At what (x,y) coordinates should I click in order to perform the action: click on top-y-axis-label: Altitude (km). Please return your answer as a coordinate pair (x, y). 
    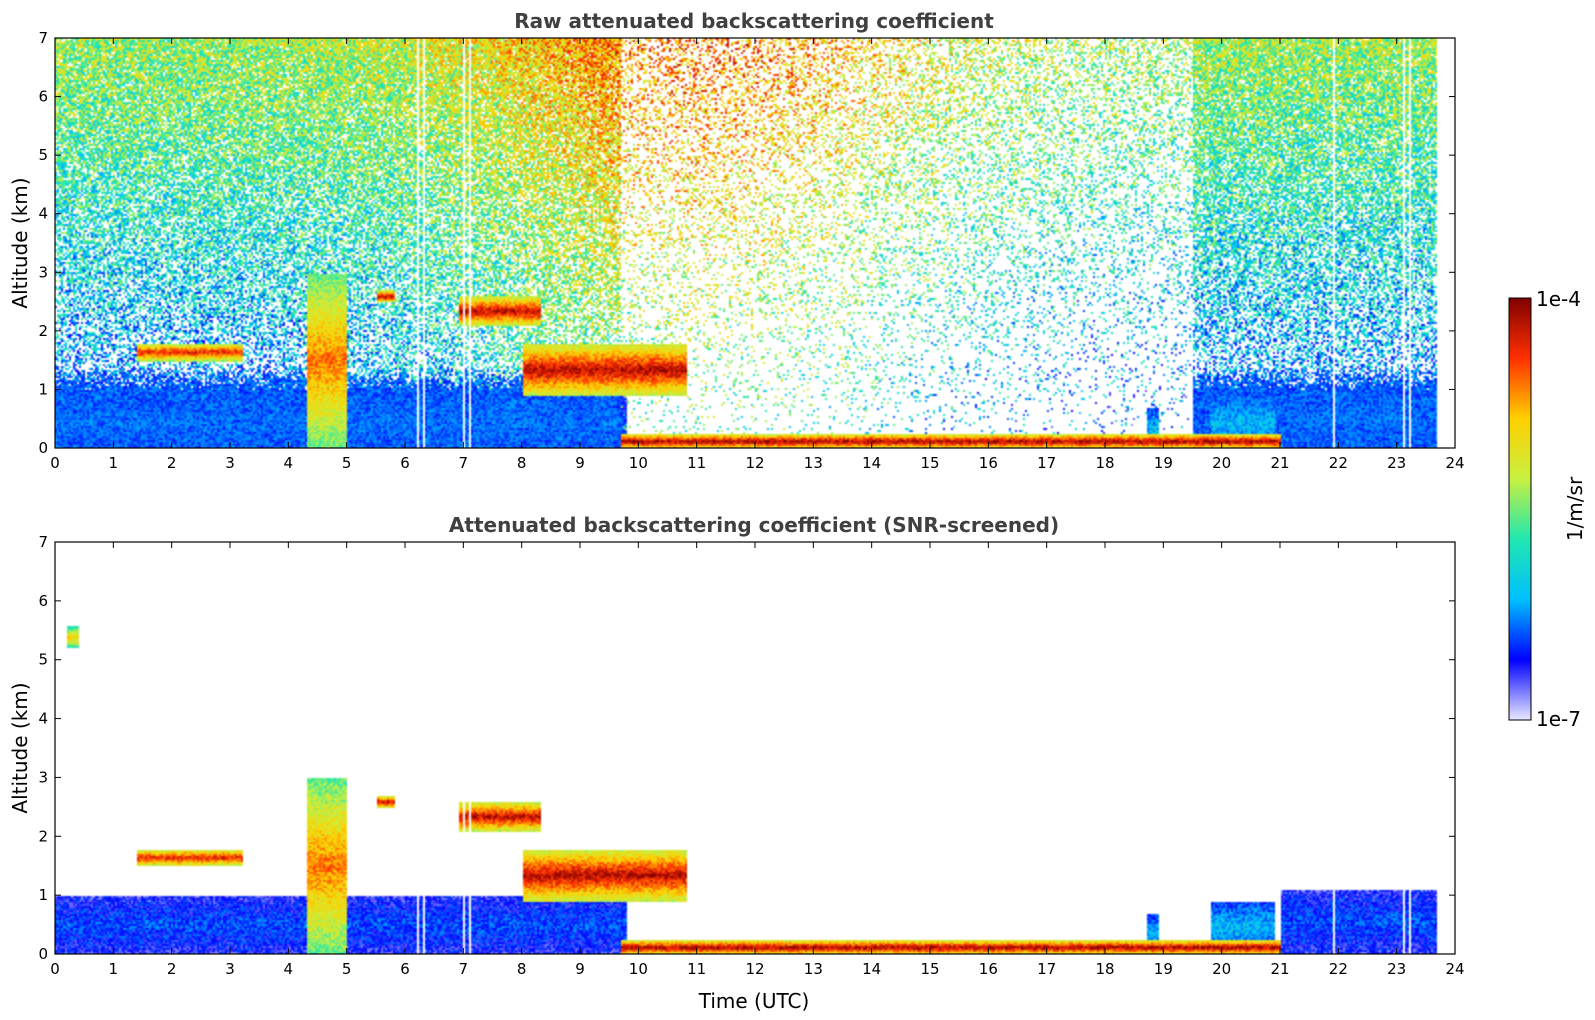
    Looking at the image, I should click on (20, 242).